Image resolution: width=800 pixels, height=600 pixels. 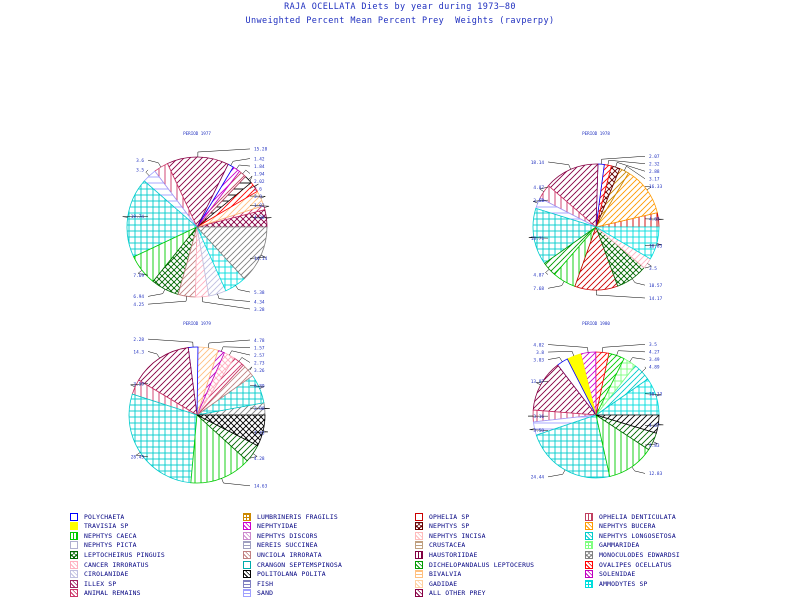 I want to click on slice-label: 14.3, so click(x=138, y=352).